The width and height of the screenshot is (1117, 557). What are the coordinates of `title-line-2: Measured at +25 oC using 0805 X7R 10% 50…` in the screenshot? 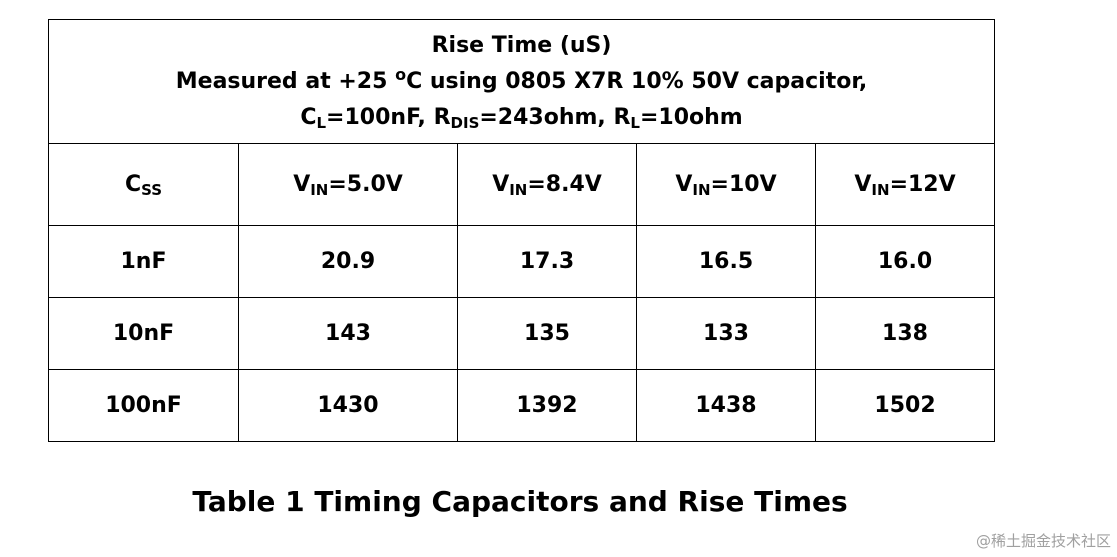 It's located at (521, 82).